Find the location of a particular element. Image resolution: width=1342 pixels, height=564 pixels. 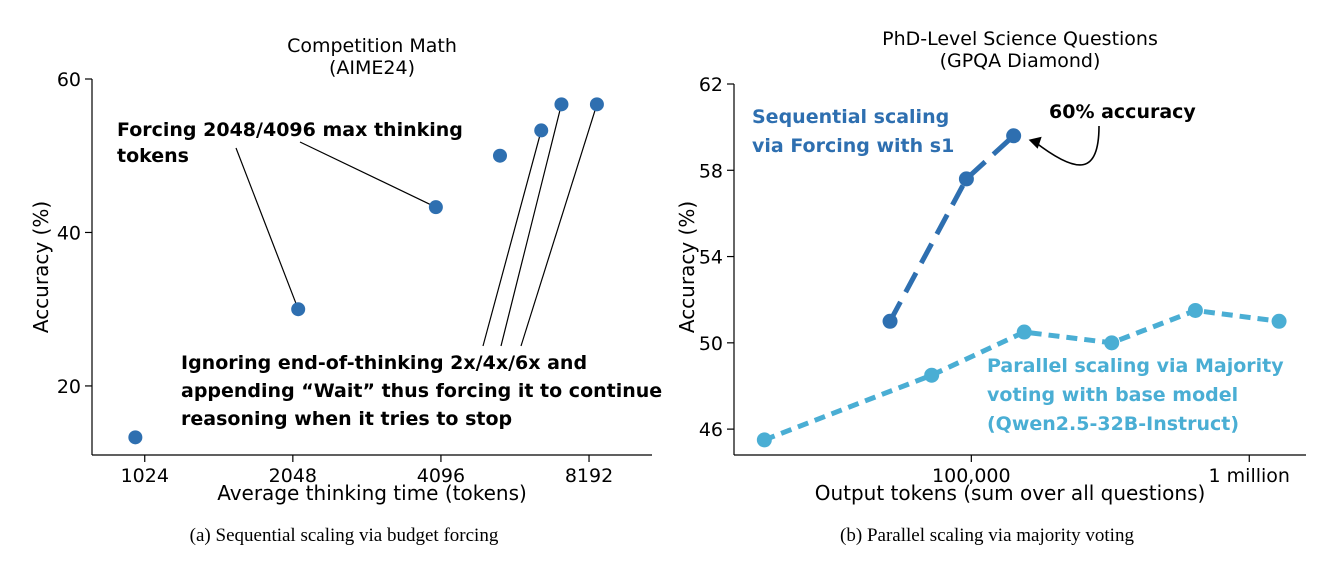

panel-a-y-label: Accuracy (%) is located at coordinates (41, 267).